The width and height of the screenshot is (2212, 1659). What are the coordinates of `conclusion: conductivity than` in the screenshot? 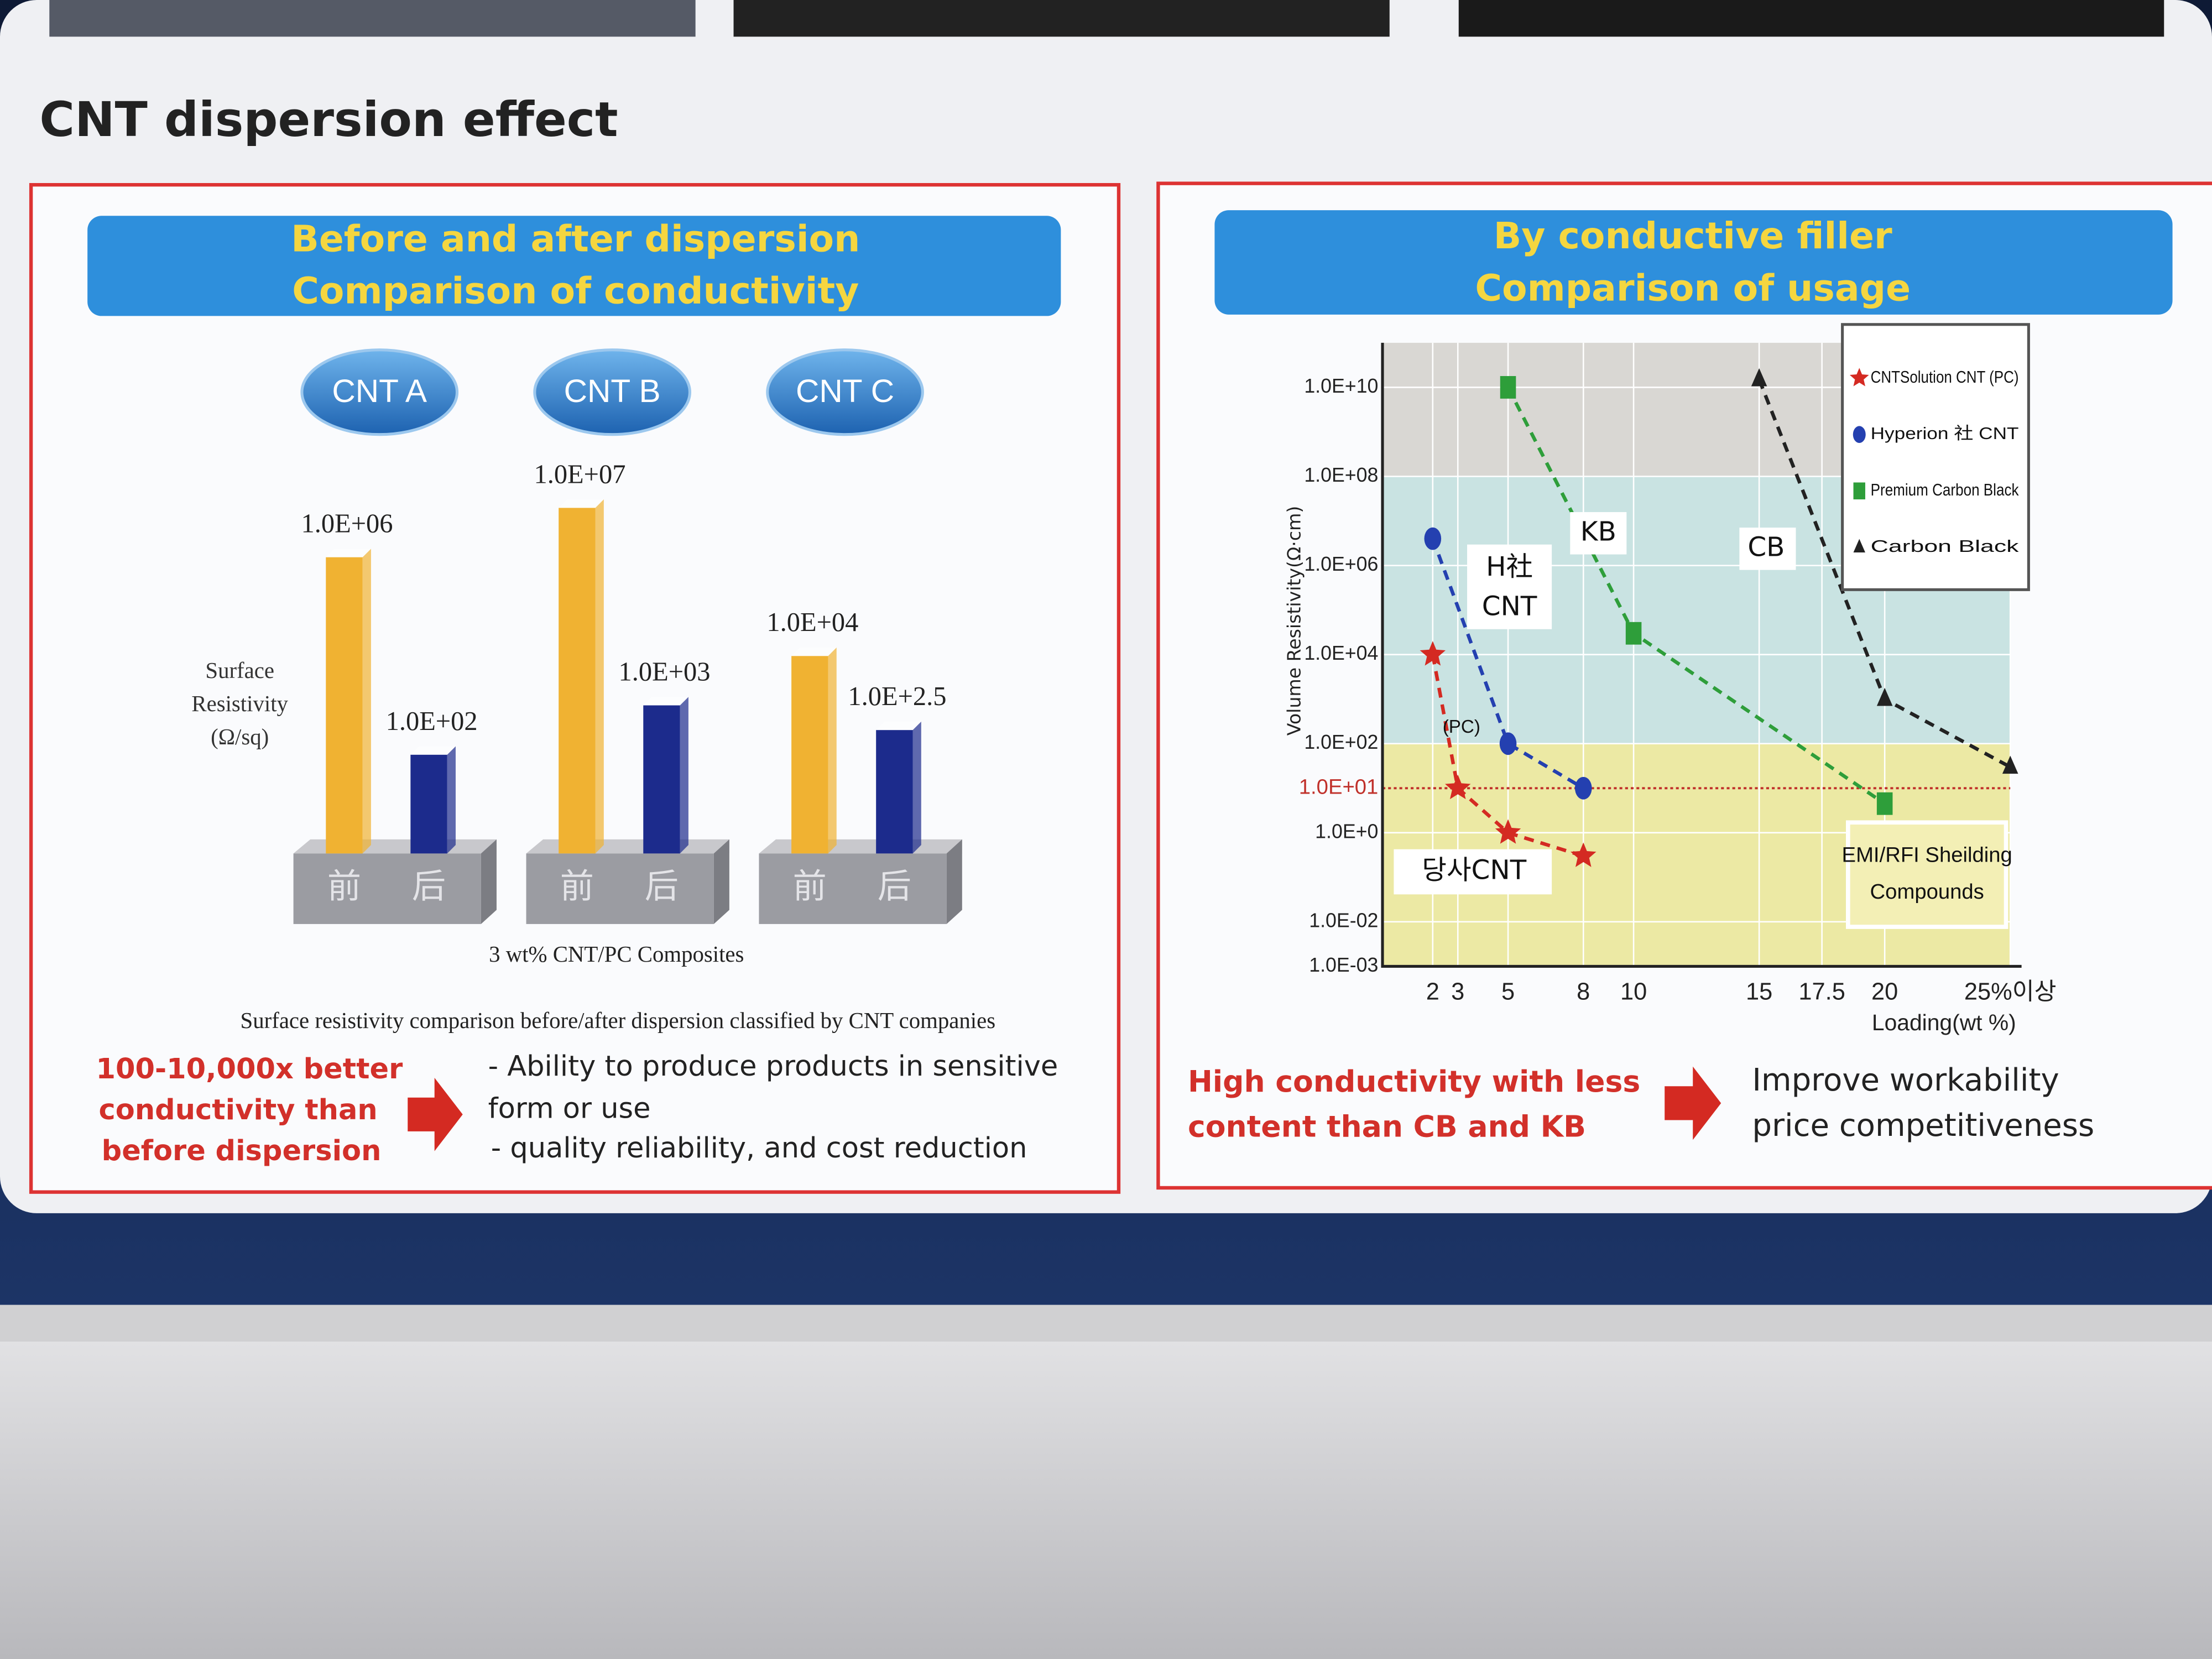 It's located at (239, 1110).